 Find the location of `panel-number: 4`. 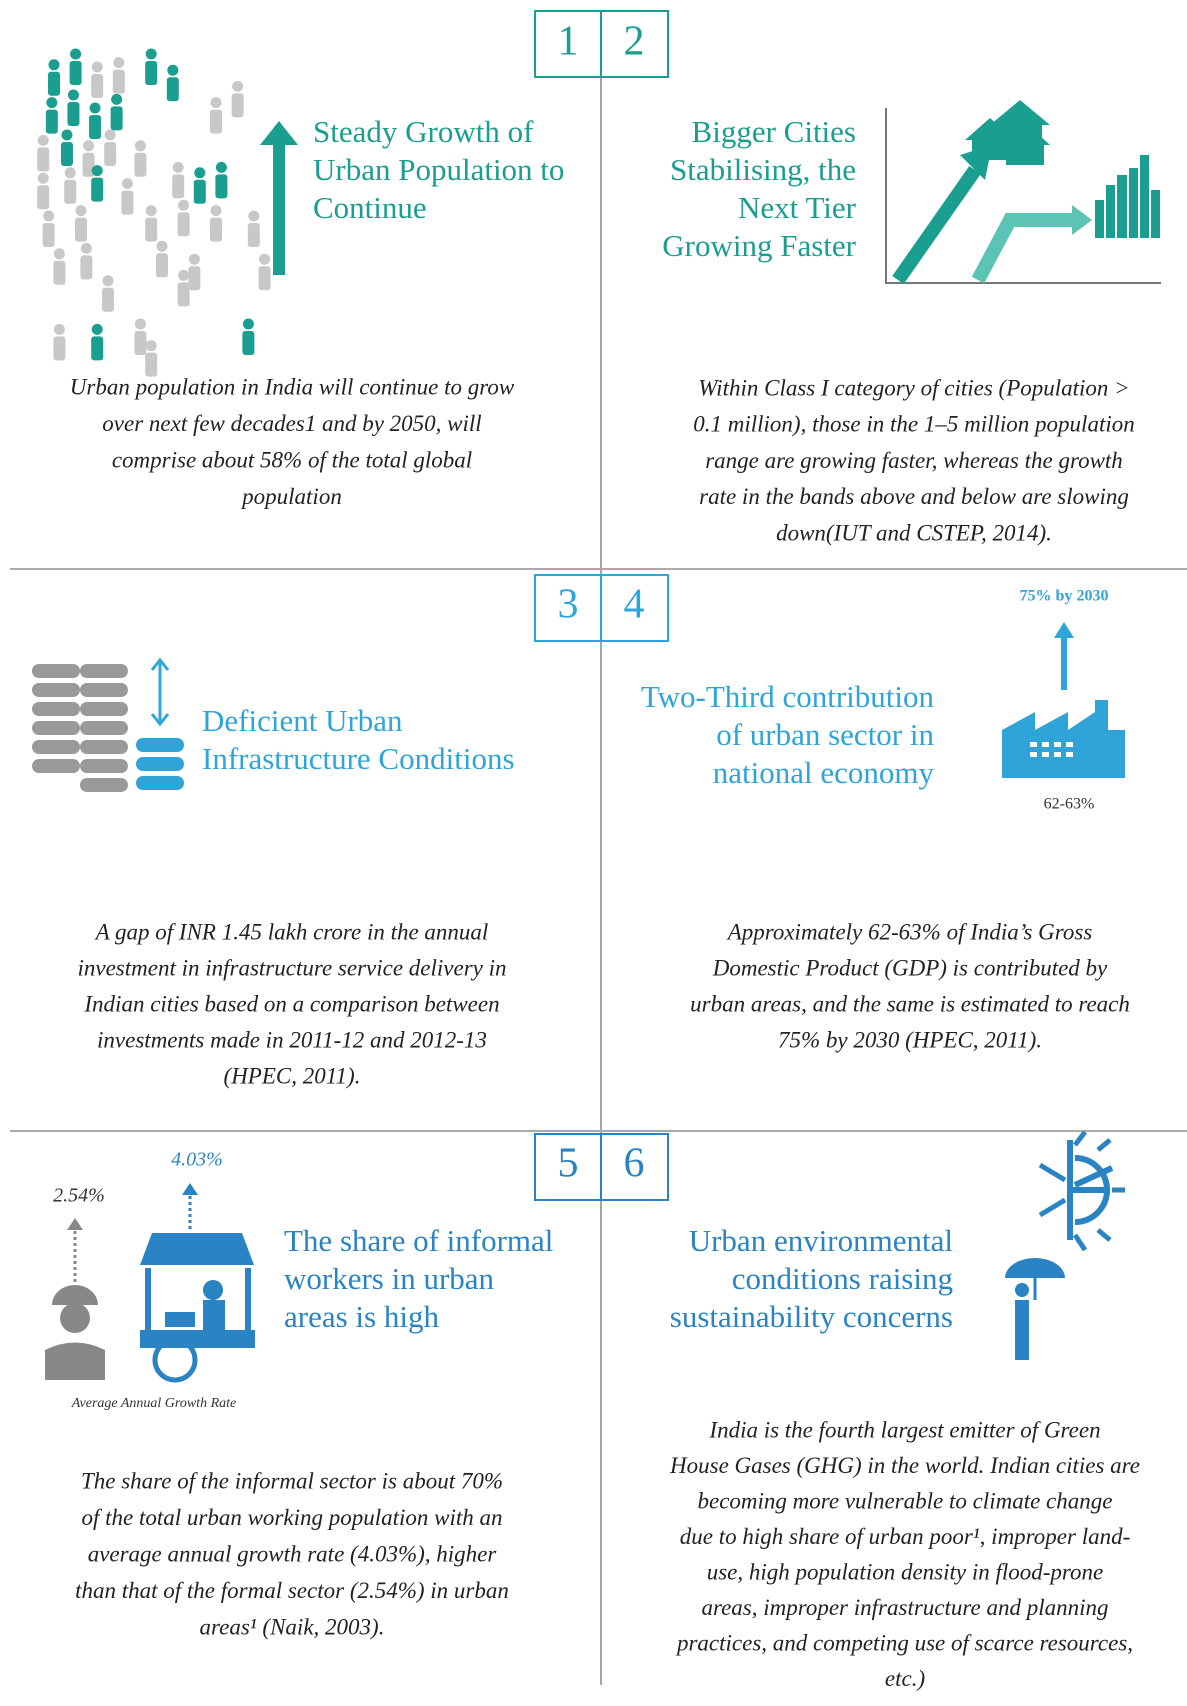

panel-number: 4 is located at coordinates (634, 605).